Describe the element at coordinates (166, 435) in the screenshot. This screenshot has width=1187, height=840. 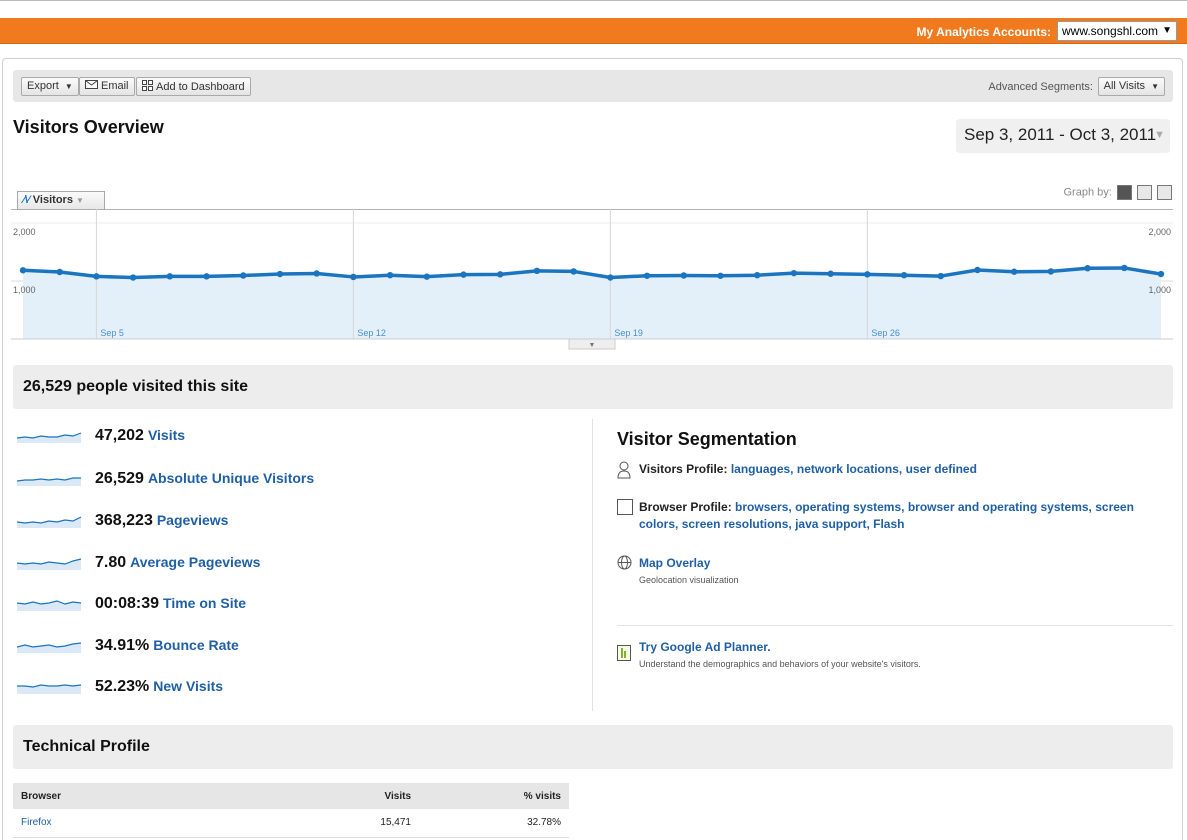
I see `metric-link: Visits` at that location.